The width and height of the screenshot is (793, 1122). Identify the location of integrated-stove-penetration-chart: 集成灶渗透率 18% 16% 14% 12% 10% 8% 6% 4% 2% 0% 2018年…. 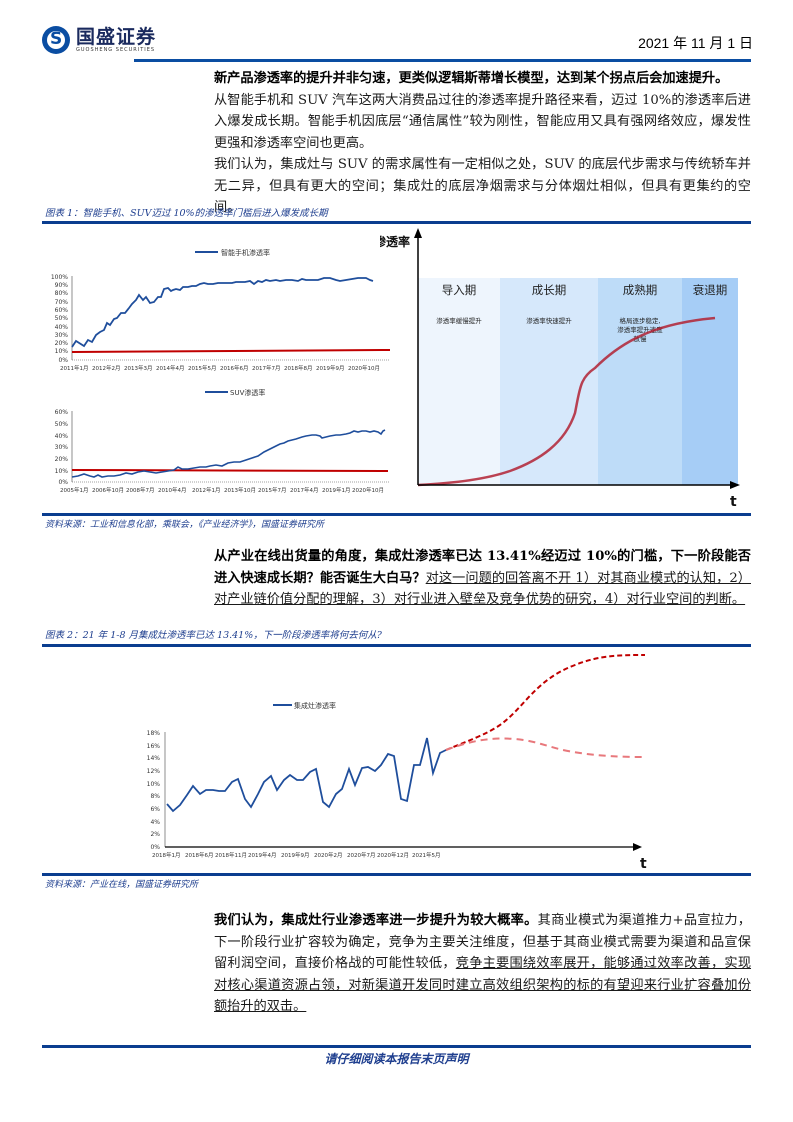
(397, 762).